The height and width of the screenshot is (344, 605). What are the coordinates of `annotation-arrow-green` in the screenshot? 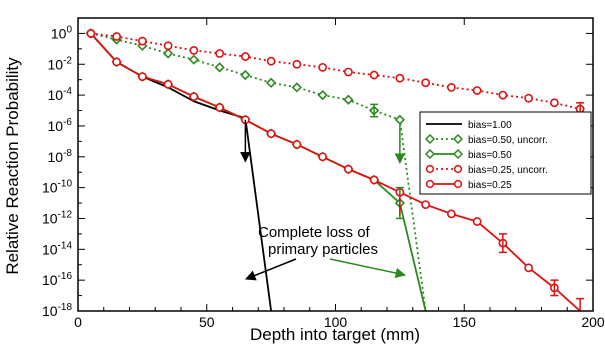 It's located at (368, 268).